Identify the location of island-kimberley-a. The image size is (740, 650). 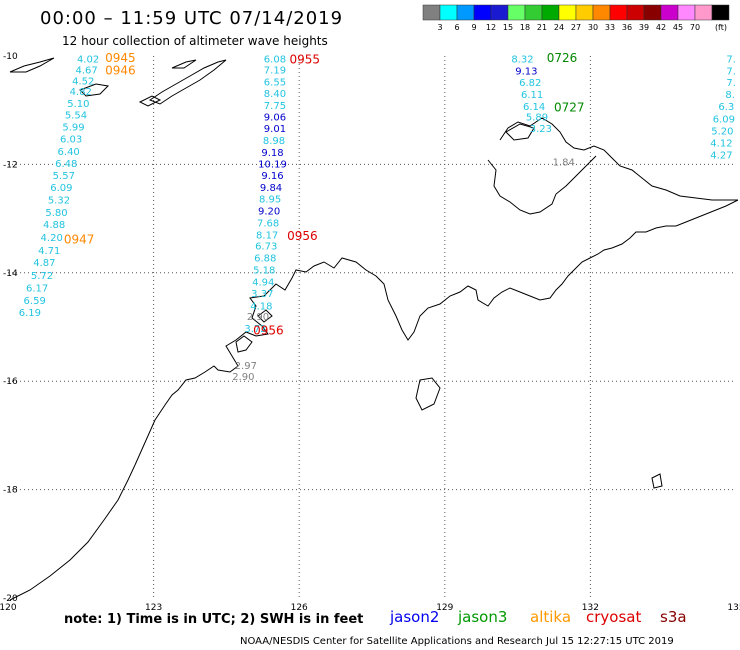
(244, 344).